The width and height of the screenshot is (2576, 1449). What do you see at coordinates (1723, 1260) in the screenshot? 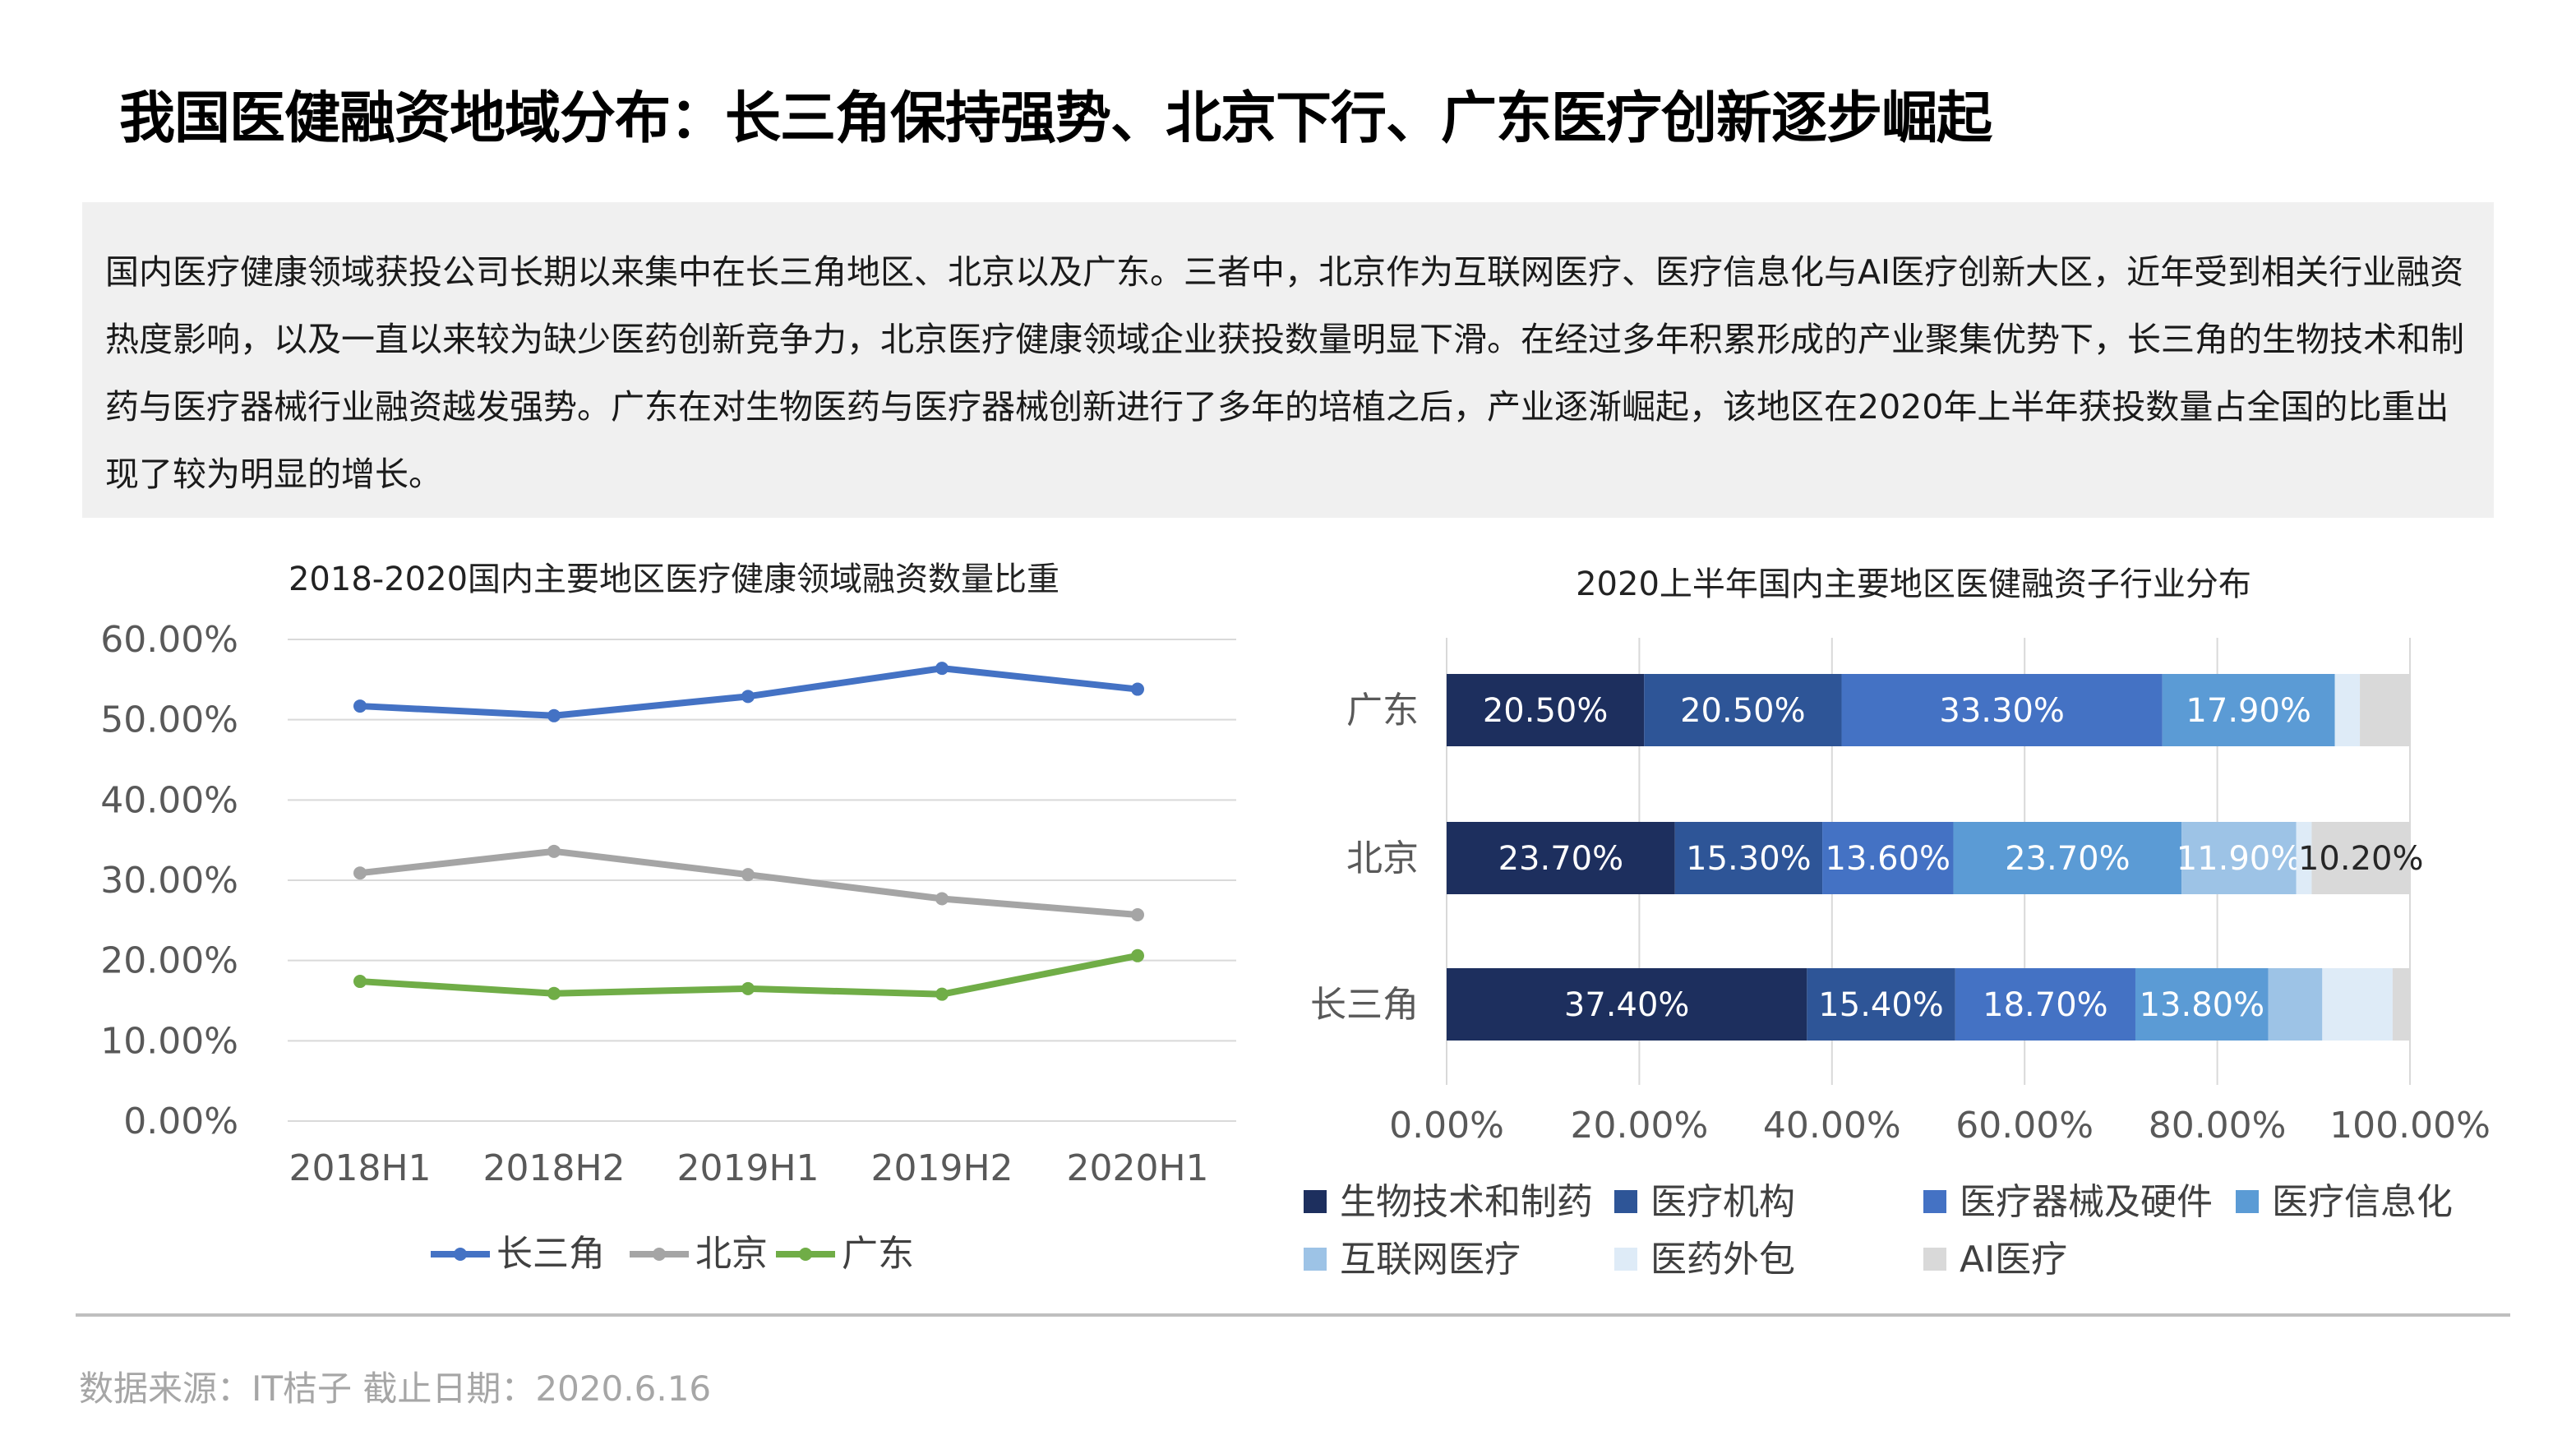
I see `legend-label: 医药外包` at bounding box center [1723, 1260].